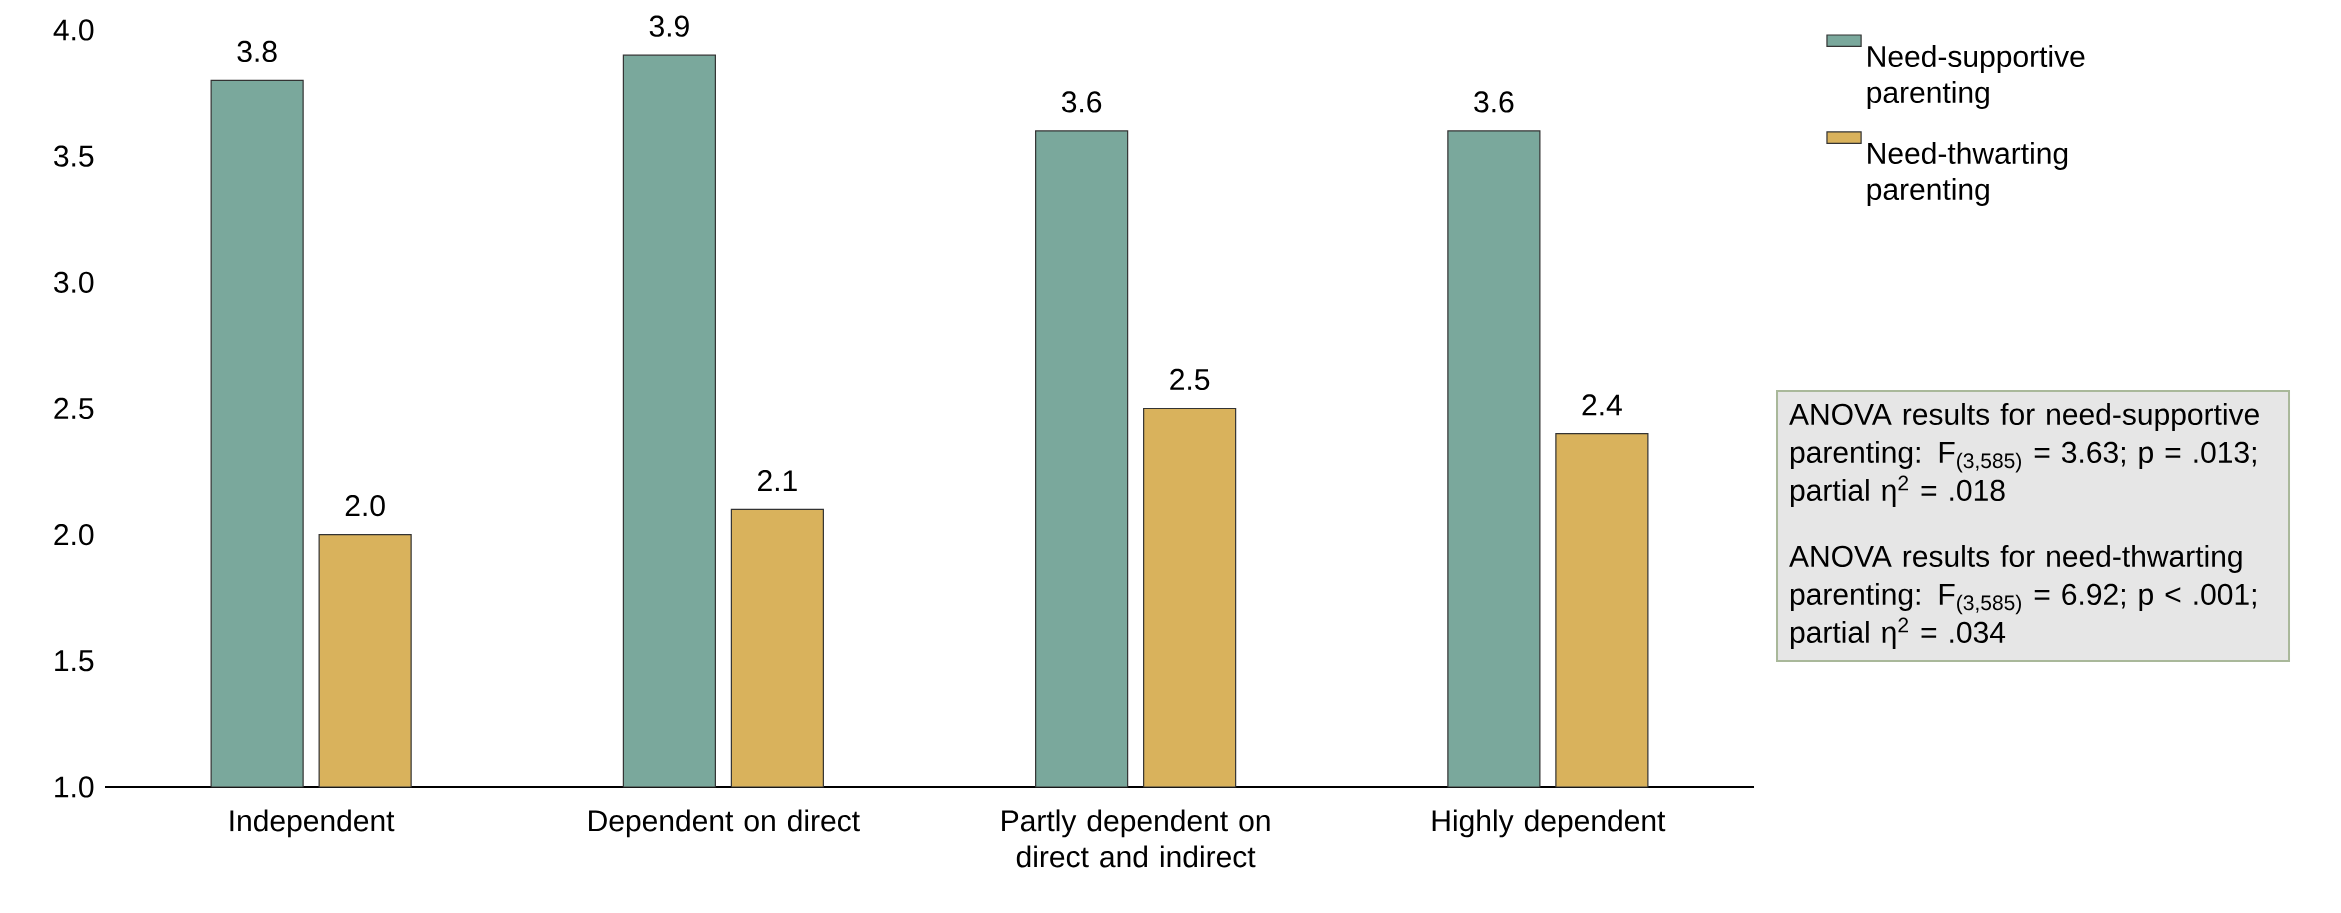  I want to click on text: ANOVA results for need-thwarting parenting: F$_{(3,585)}$ = 6.92; p < .001; partial η$^{2}$ = .034, so click(2022, 596).